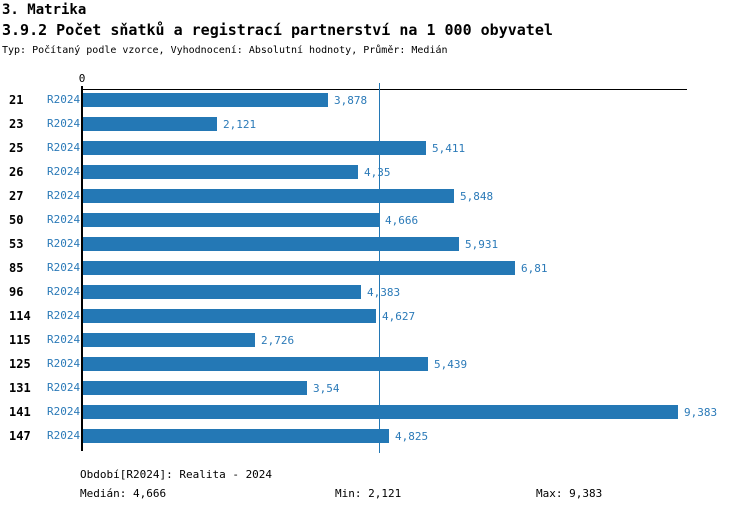  I want to click on footer-period-label: Období[R2024]: Realita - 2024, so click(176, 474).